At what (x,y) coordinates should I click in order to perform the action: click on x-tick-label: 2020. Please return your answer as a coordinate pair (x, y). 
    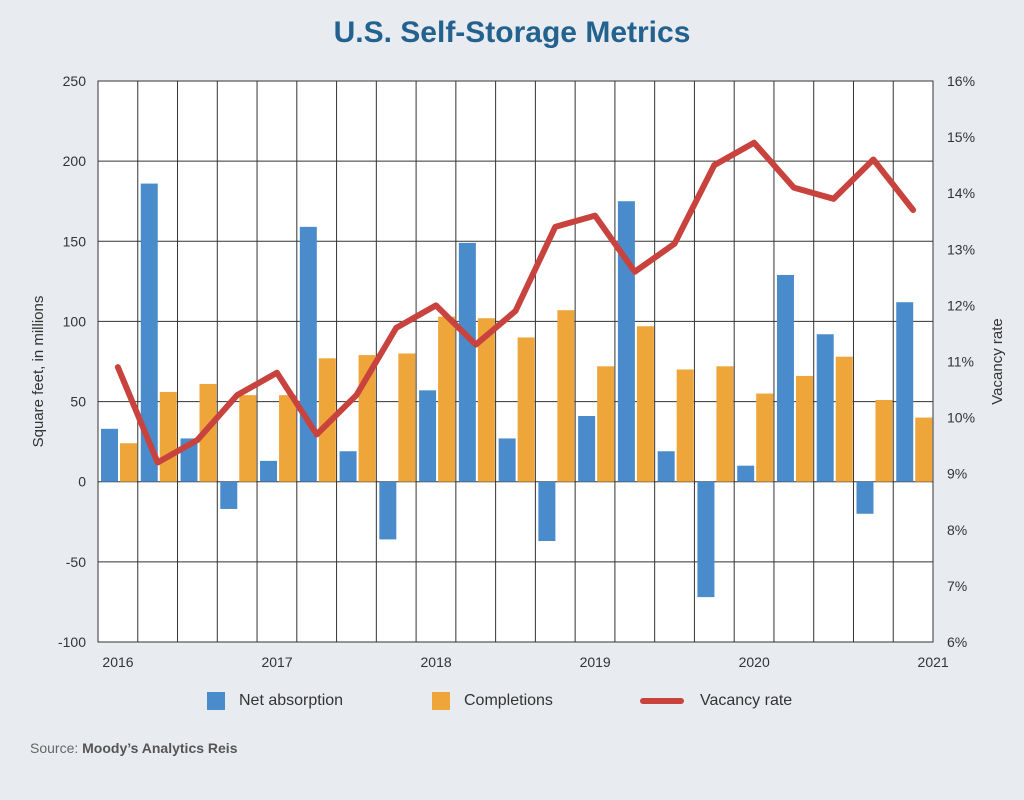
    Looking at the image, I should click on (754, 662).